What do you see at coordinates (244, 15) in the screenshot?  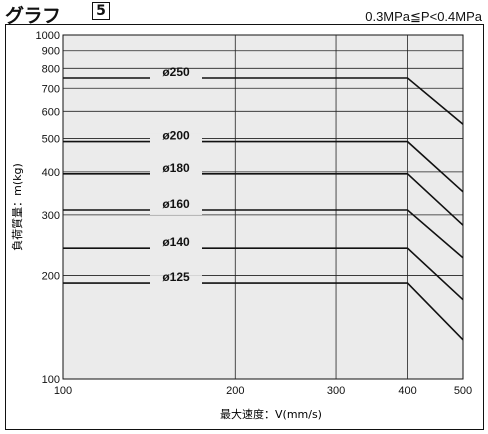 I see `chart-header: グラフ 5 0.3MPa≦P<0.4MPa` at bounding box center [244, 15].